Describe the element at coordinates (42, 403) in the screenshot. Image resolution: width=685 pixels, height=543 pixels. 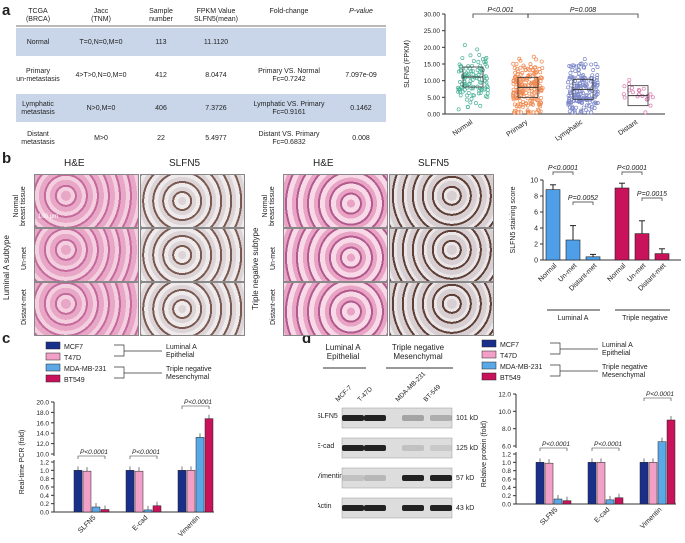
I see `y-tick-label: 20.0` at that location.